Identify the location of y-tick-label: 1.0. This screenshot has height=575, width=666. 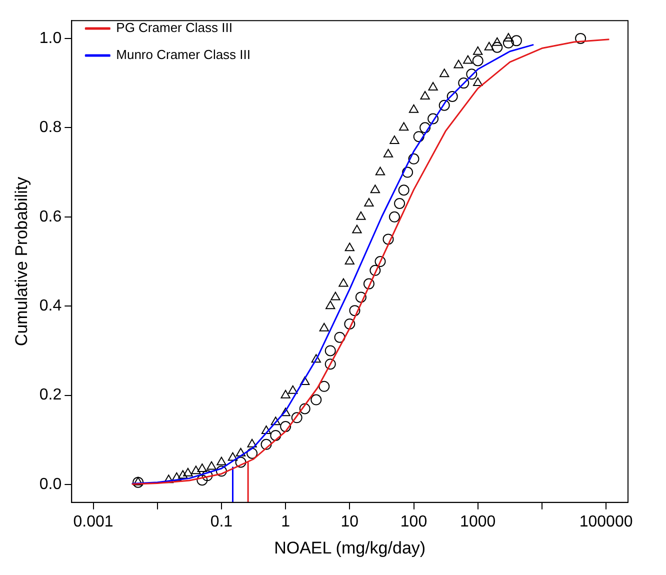
(50, 38).